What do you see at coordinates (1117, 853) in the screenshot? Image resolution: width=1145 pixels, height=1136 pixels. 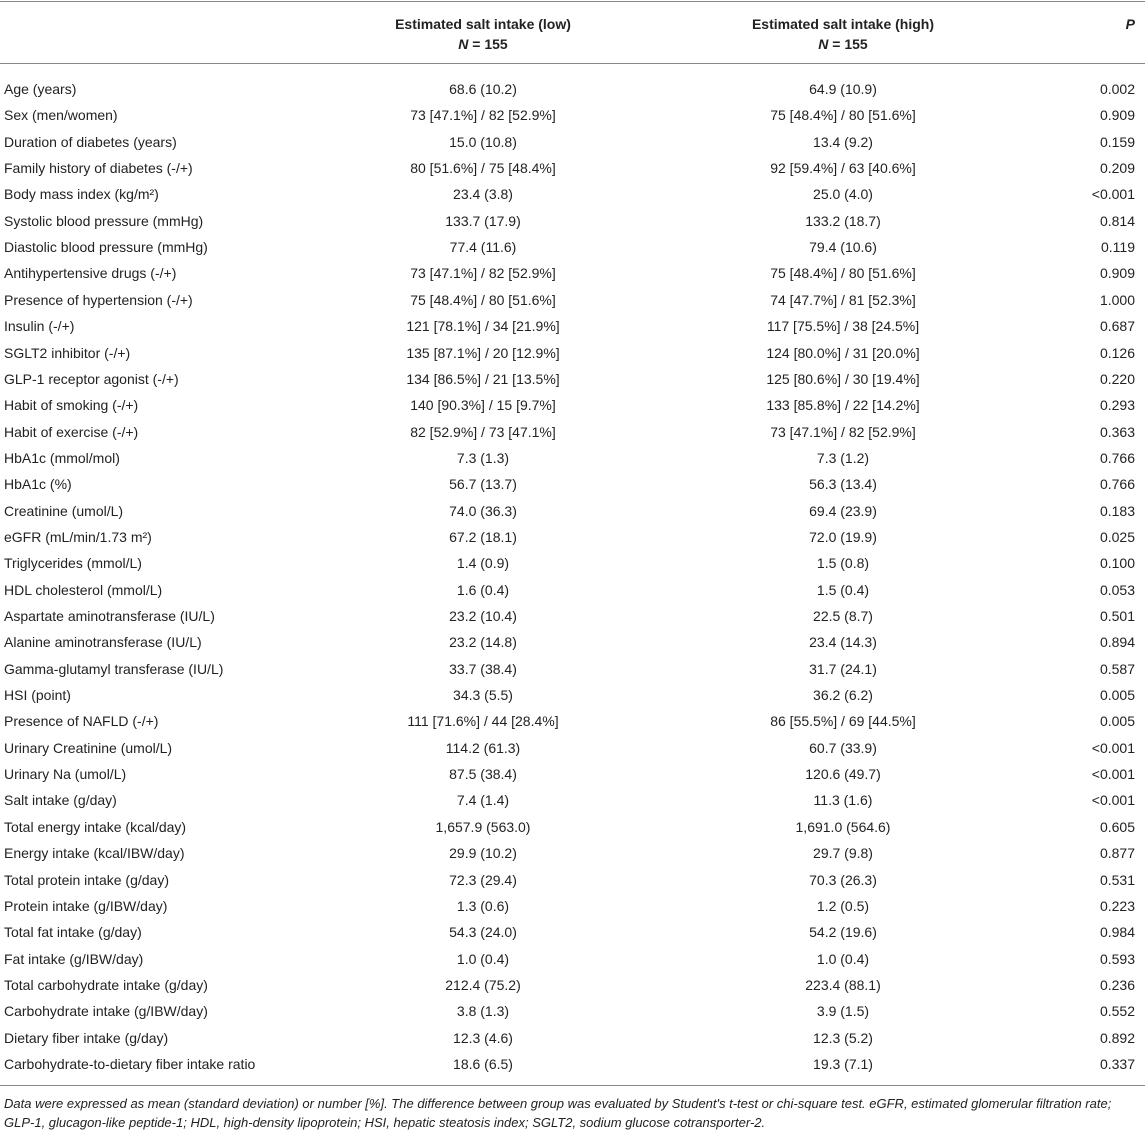 I see `cell-p: 0.877` at bounding box center [1117, 853].